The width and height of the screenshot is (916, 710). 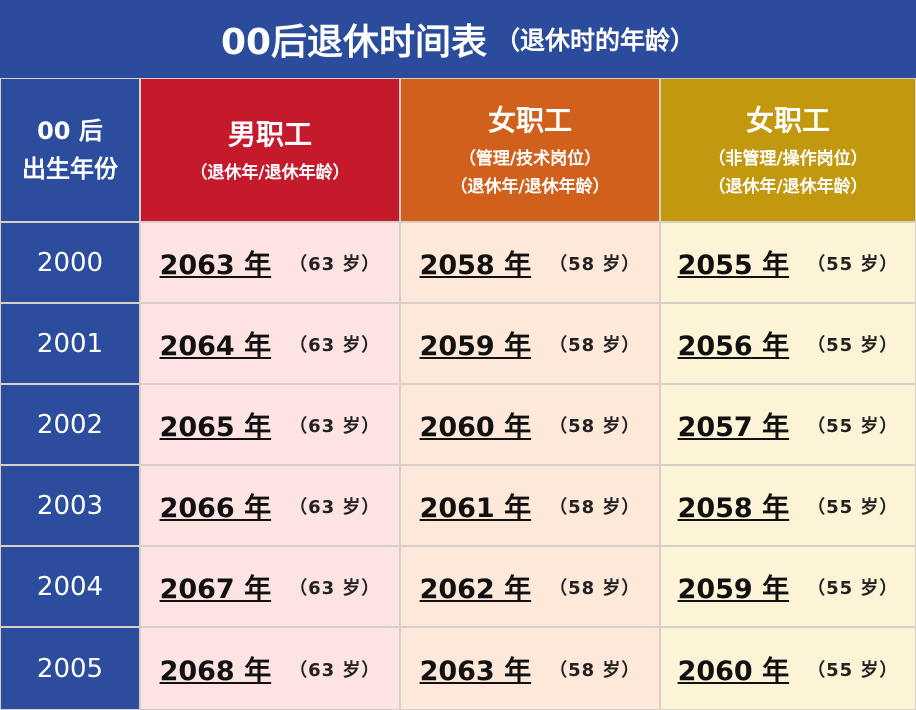 I want to click on retire-year: 2064 年, so click(x=215, y=346).